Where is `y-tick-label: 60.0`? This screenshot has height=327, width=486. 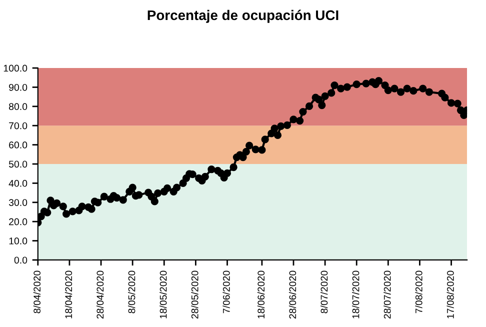 y-tick-label: 60.0 is located at coordinates (18, 145).